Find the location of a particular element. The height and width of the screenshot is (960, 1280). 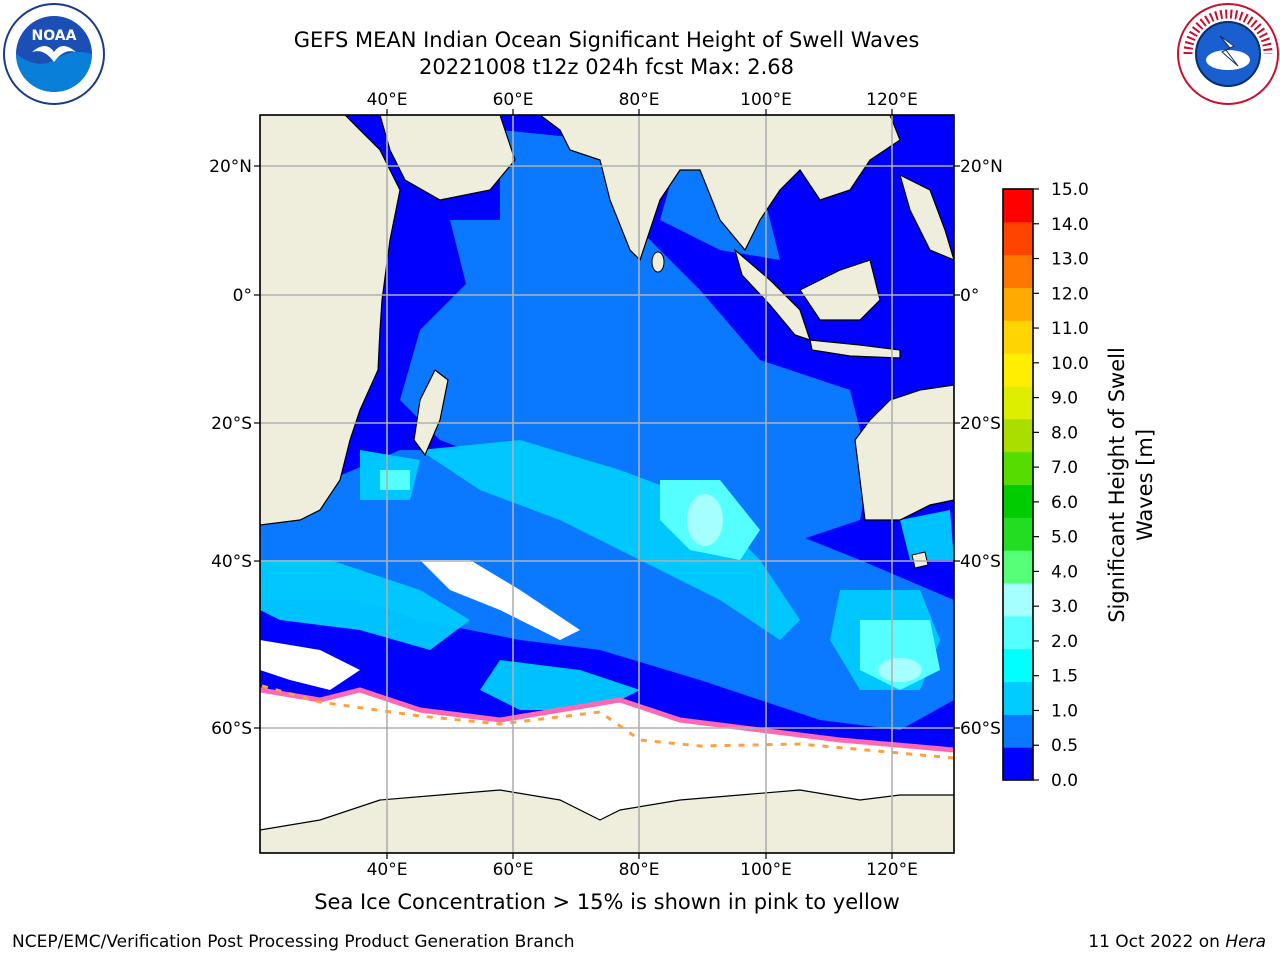

nws-logo-icon is located at coordinates (1228, 54).